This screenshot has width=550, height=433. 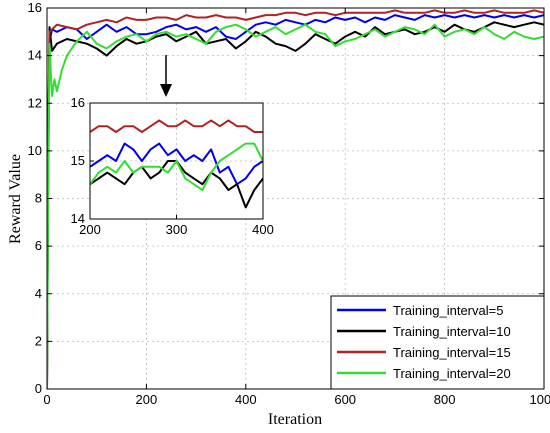 What do you see at coordinates (38, 198) in the screenshot?
I see `y-tick-label: 8` at bounding box center [38, 198].